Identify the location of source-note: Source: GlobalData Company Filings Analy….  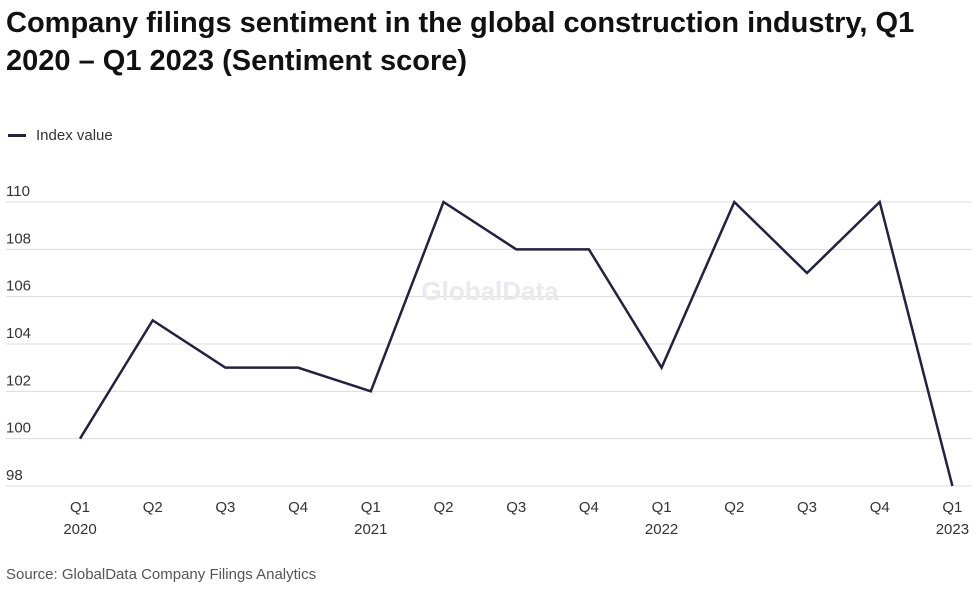
(161, 574).